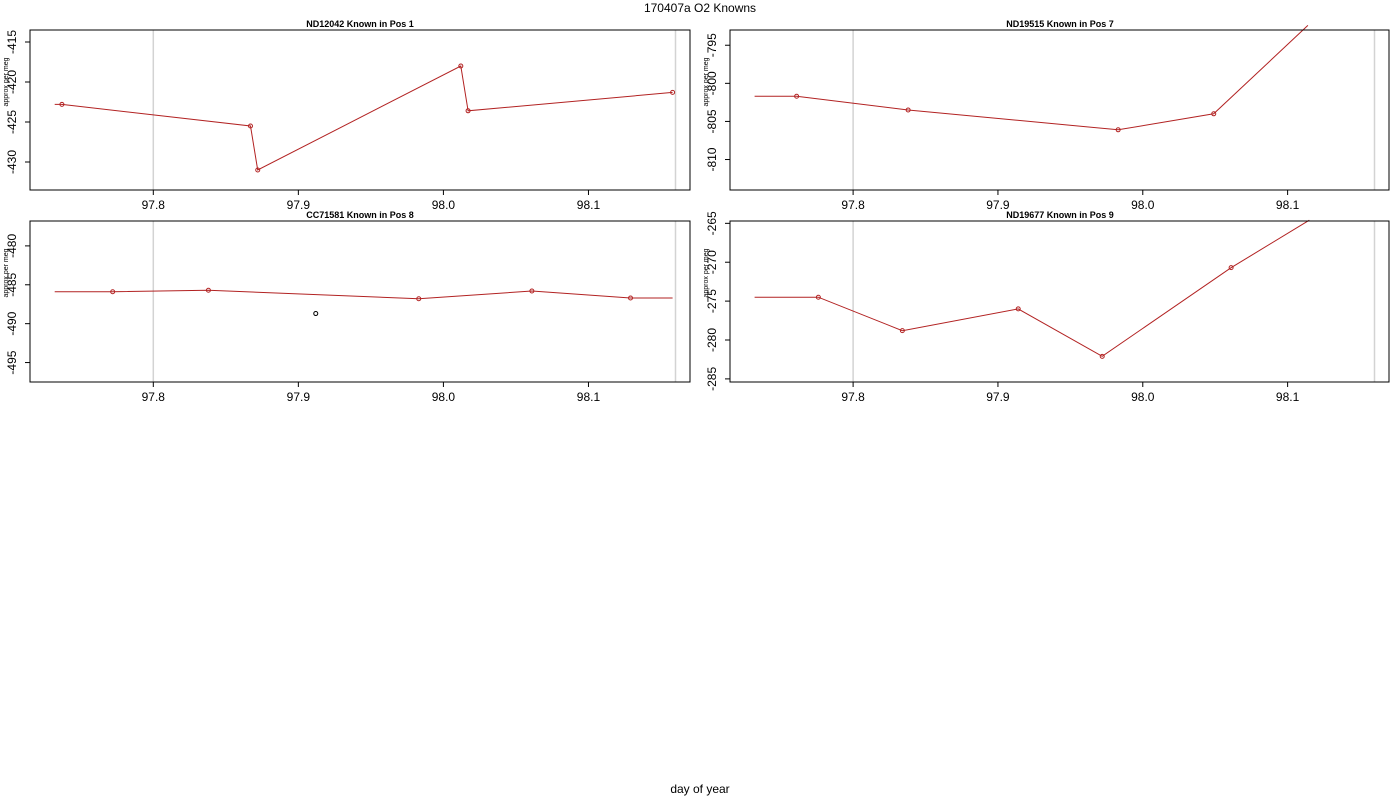 The width and height of the screenshot is (1400, 800). What do you see at coordinates (12, 42) in the screenshot?
I see `y-tick-label: -415` at bounding box center [12, 42].